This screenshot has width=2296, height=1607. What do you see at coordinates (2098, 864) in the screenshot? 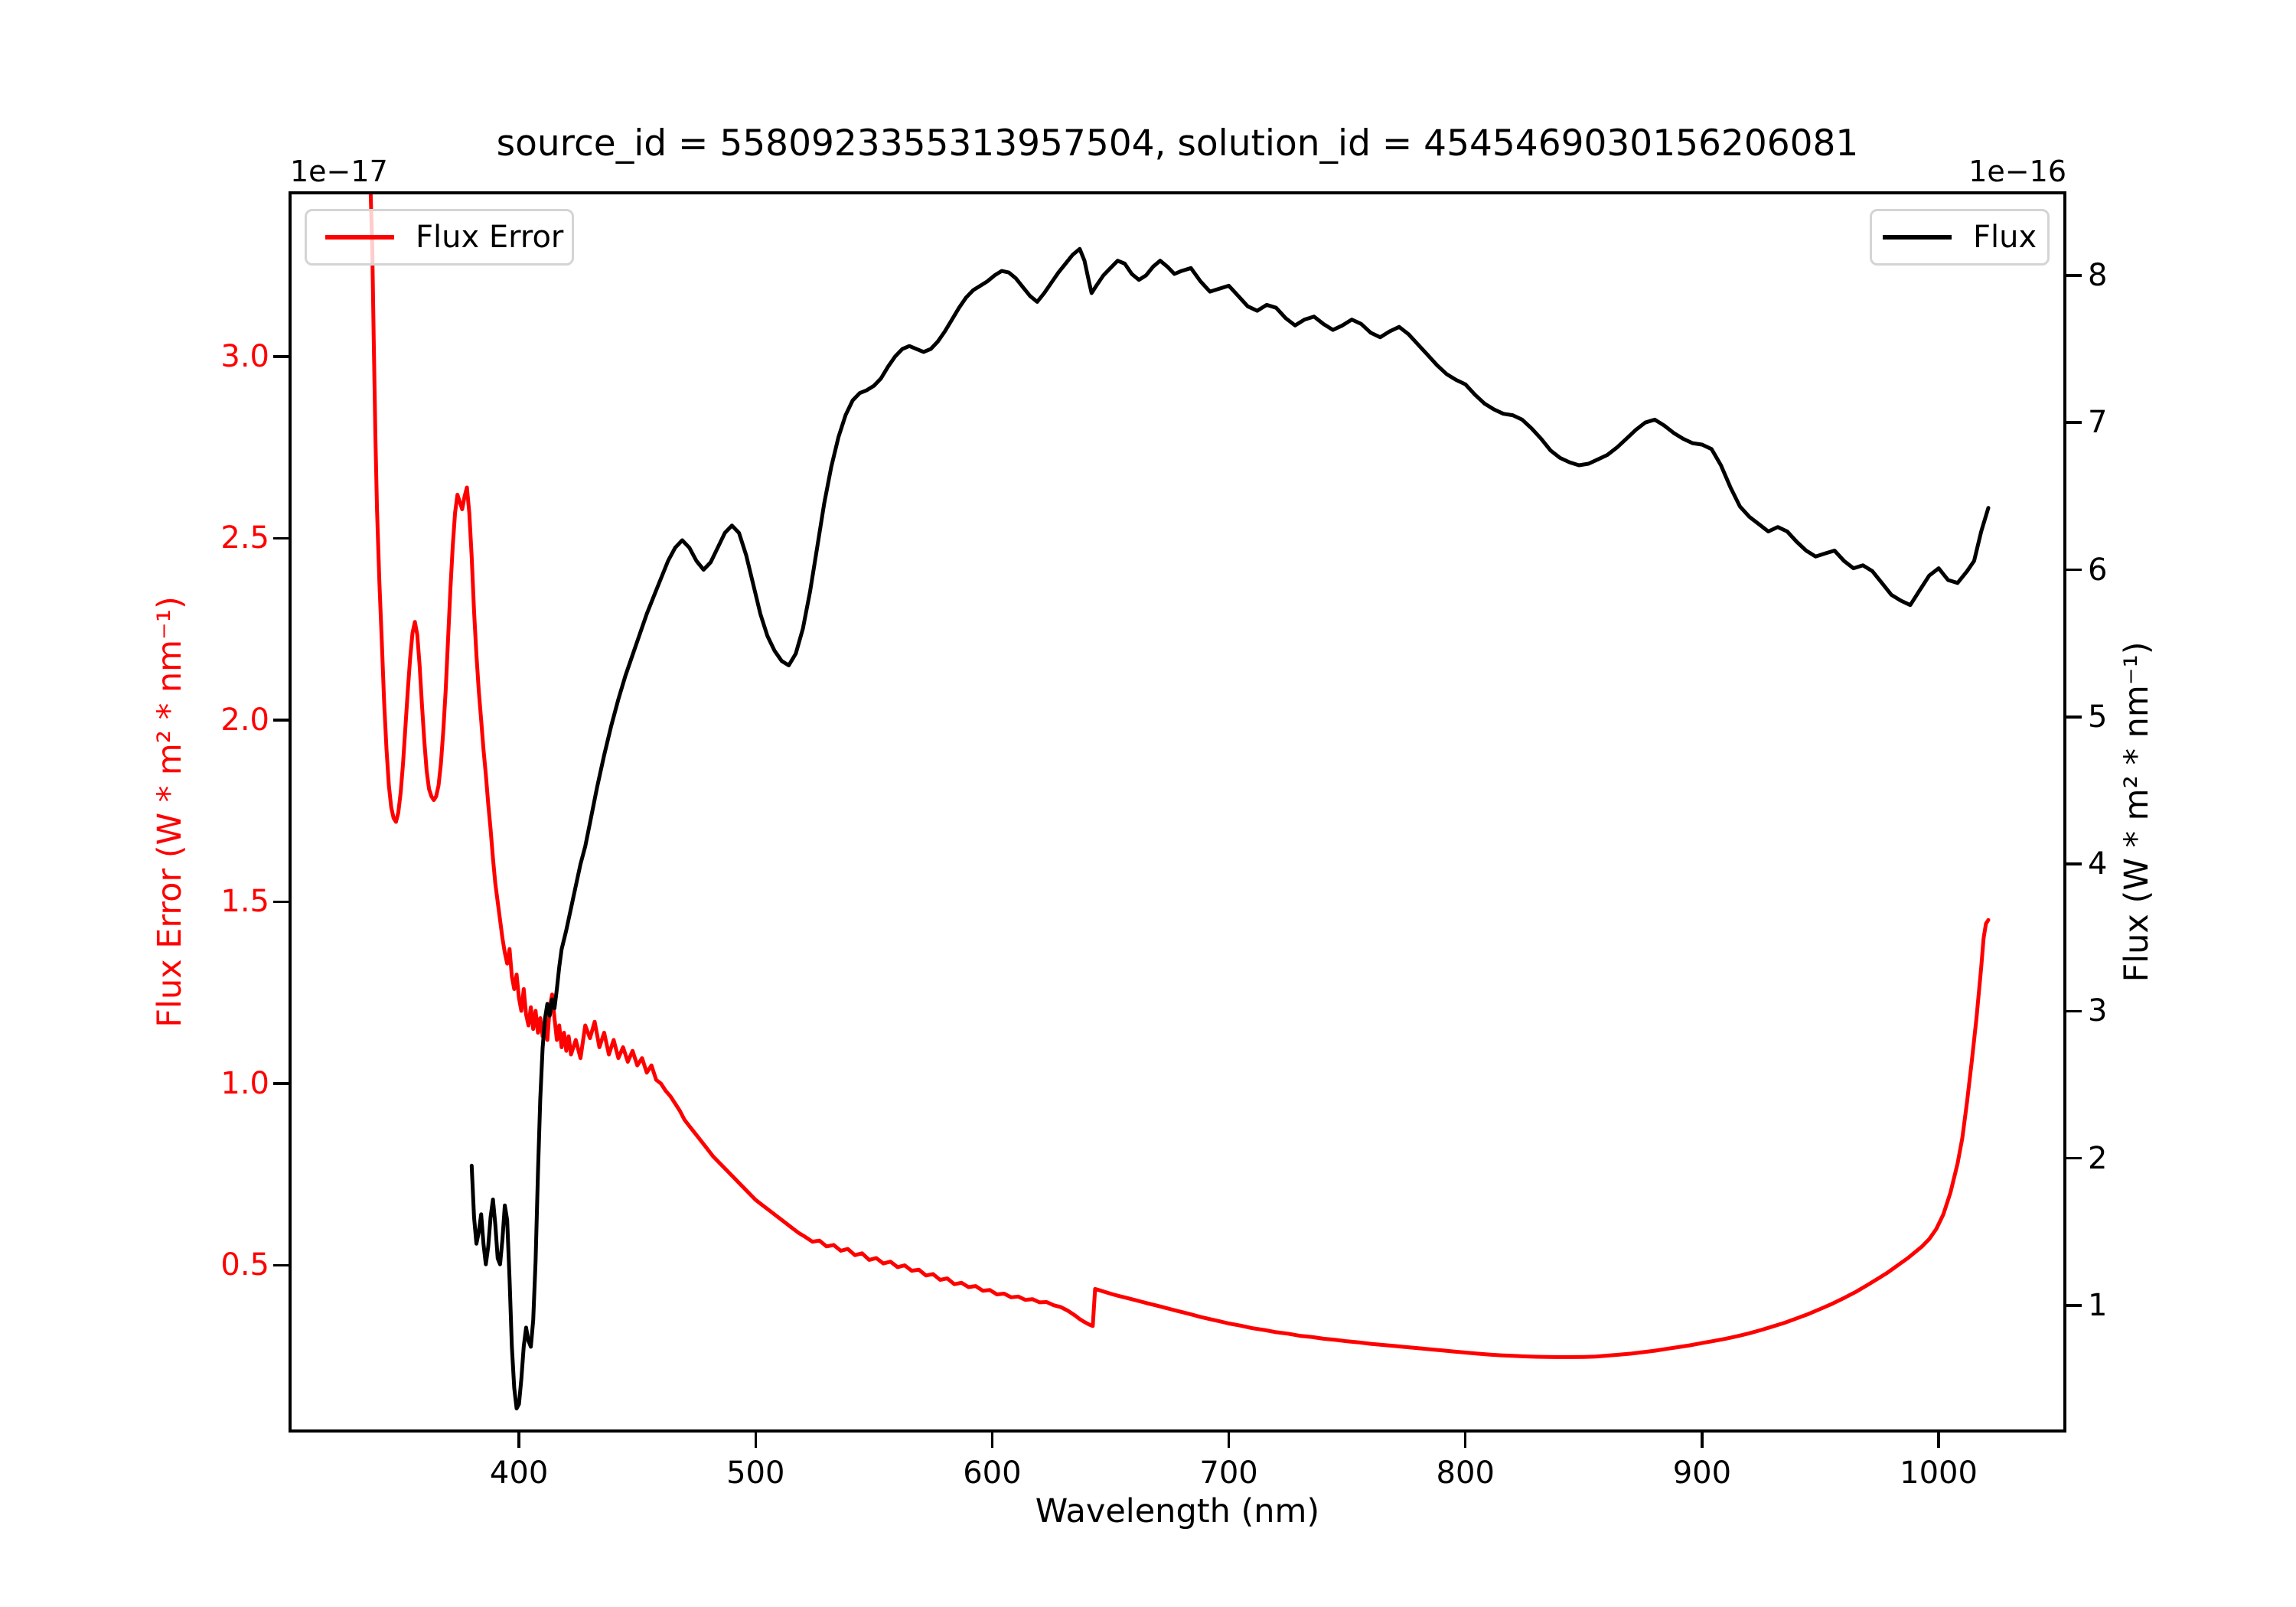
I see `y-right-tick-label: 4` at bounding box center [2098, 864].